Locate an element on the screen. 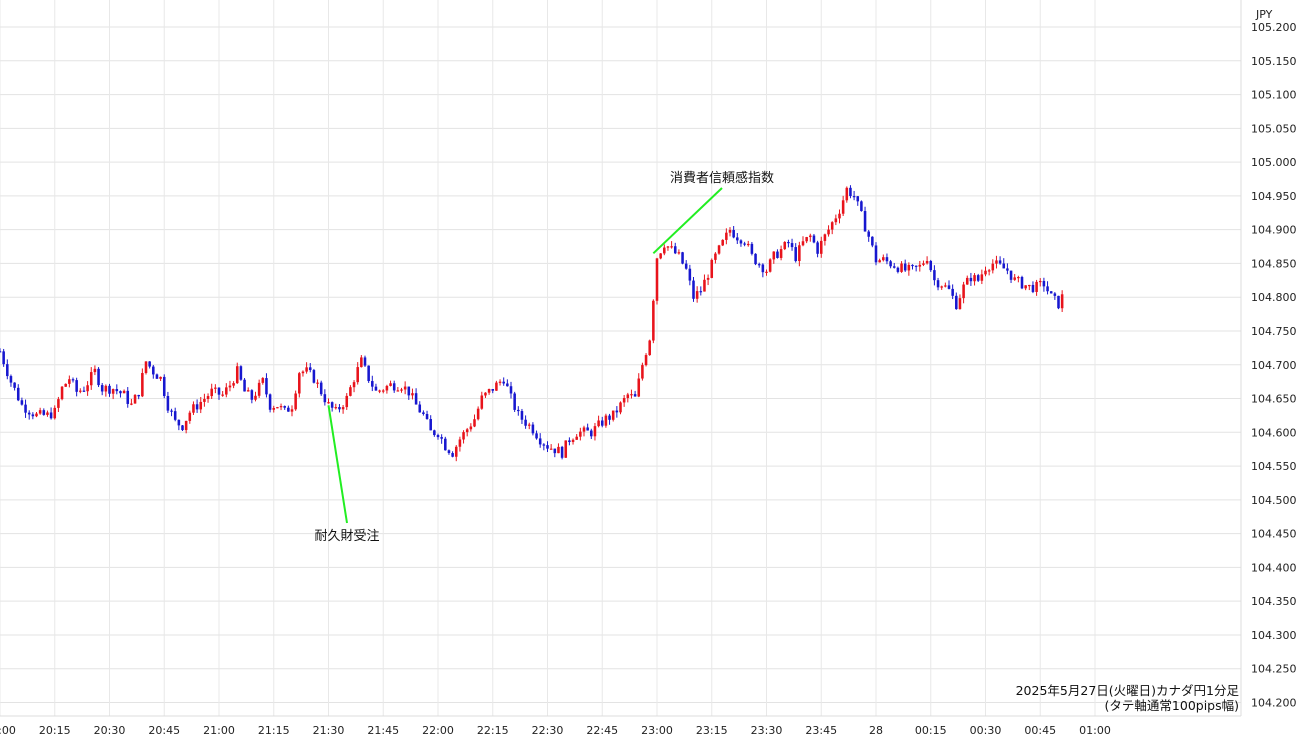  y-tick-label: 104.650 is located at coordinates (1274, 399).